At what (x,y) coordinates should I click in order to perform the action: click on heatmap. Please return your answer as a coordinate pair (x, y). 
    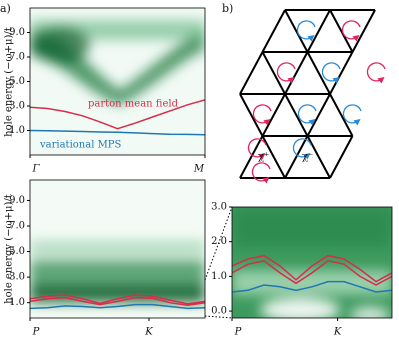
    Looking at the image, I should click on (312, 262).